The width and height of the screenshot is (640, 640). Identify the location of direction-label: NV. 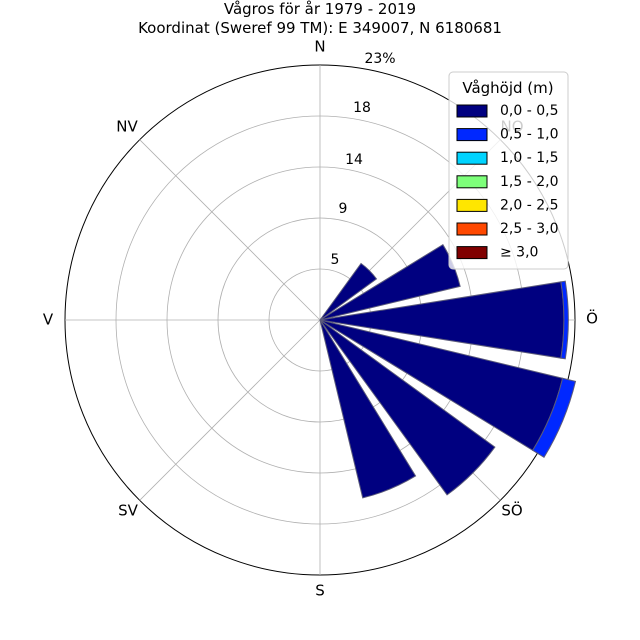
(127, 127).